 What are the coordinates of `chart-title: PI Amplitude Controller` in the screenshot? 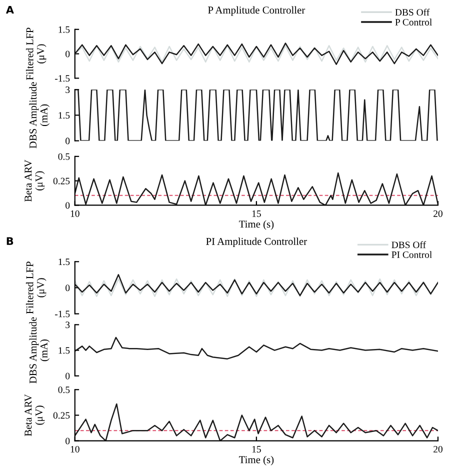 It's located at (256, 243).